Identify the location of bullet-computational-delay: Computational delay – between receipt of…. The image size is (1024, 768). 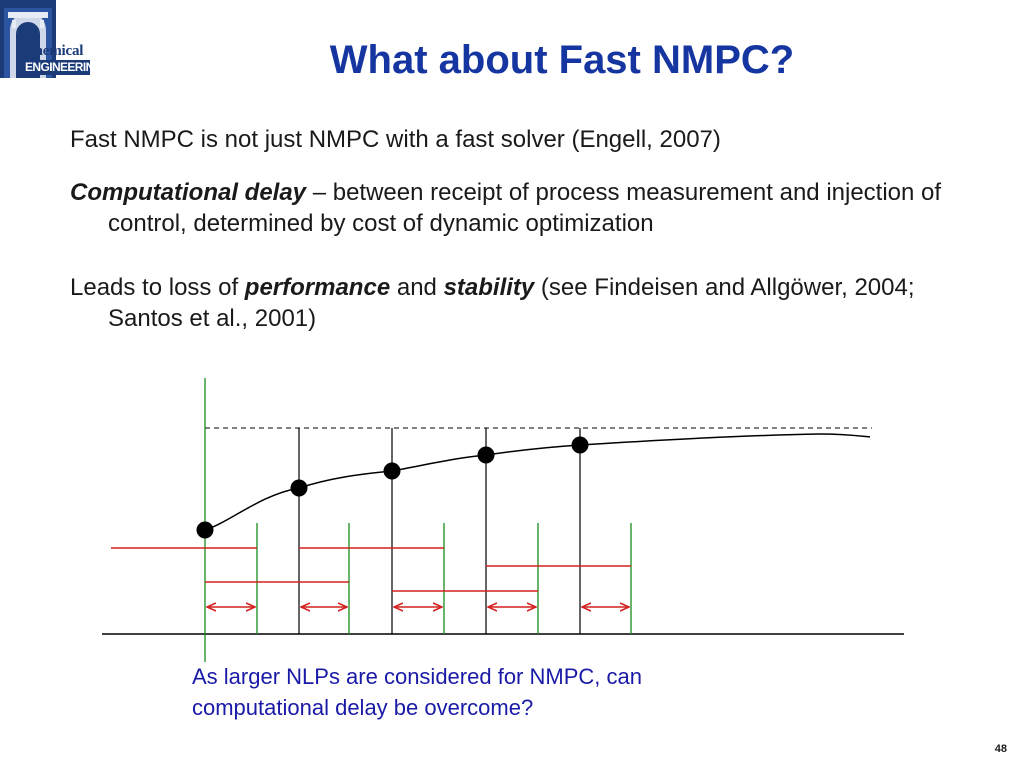
(520, 208).